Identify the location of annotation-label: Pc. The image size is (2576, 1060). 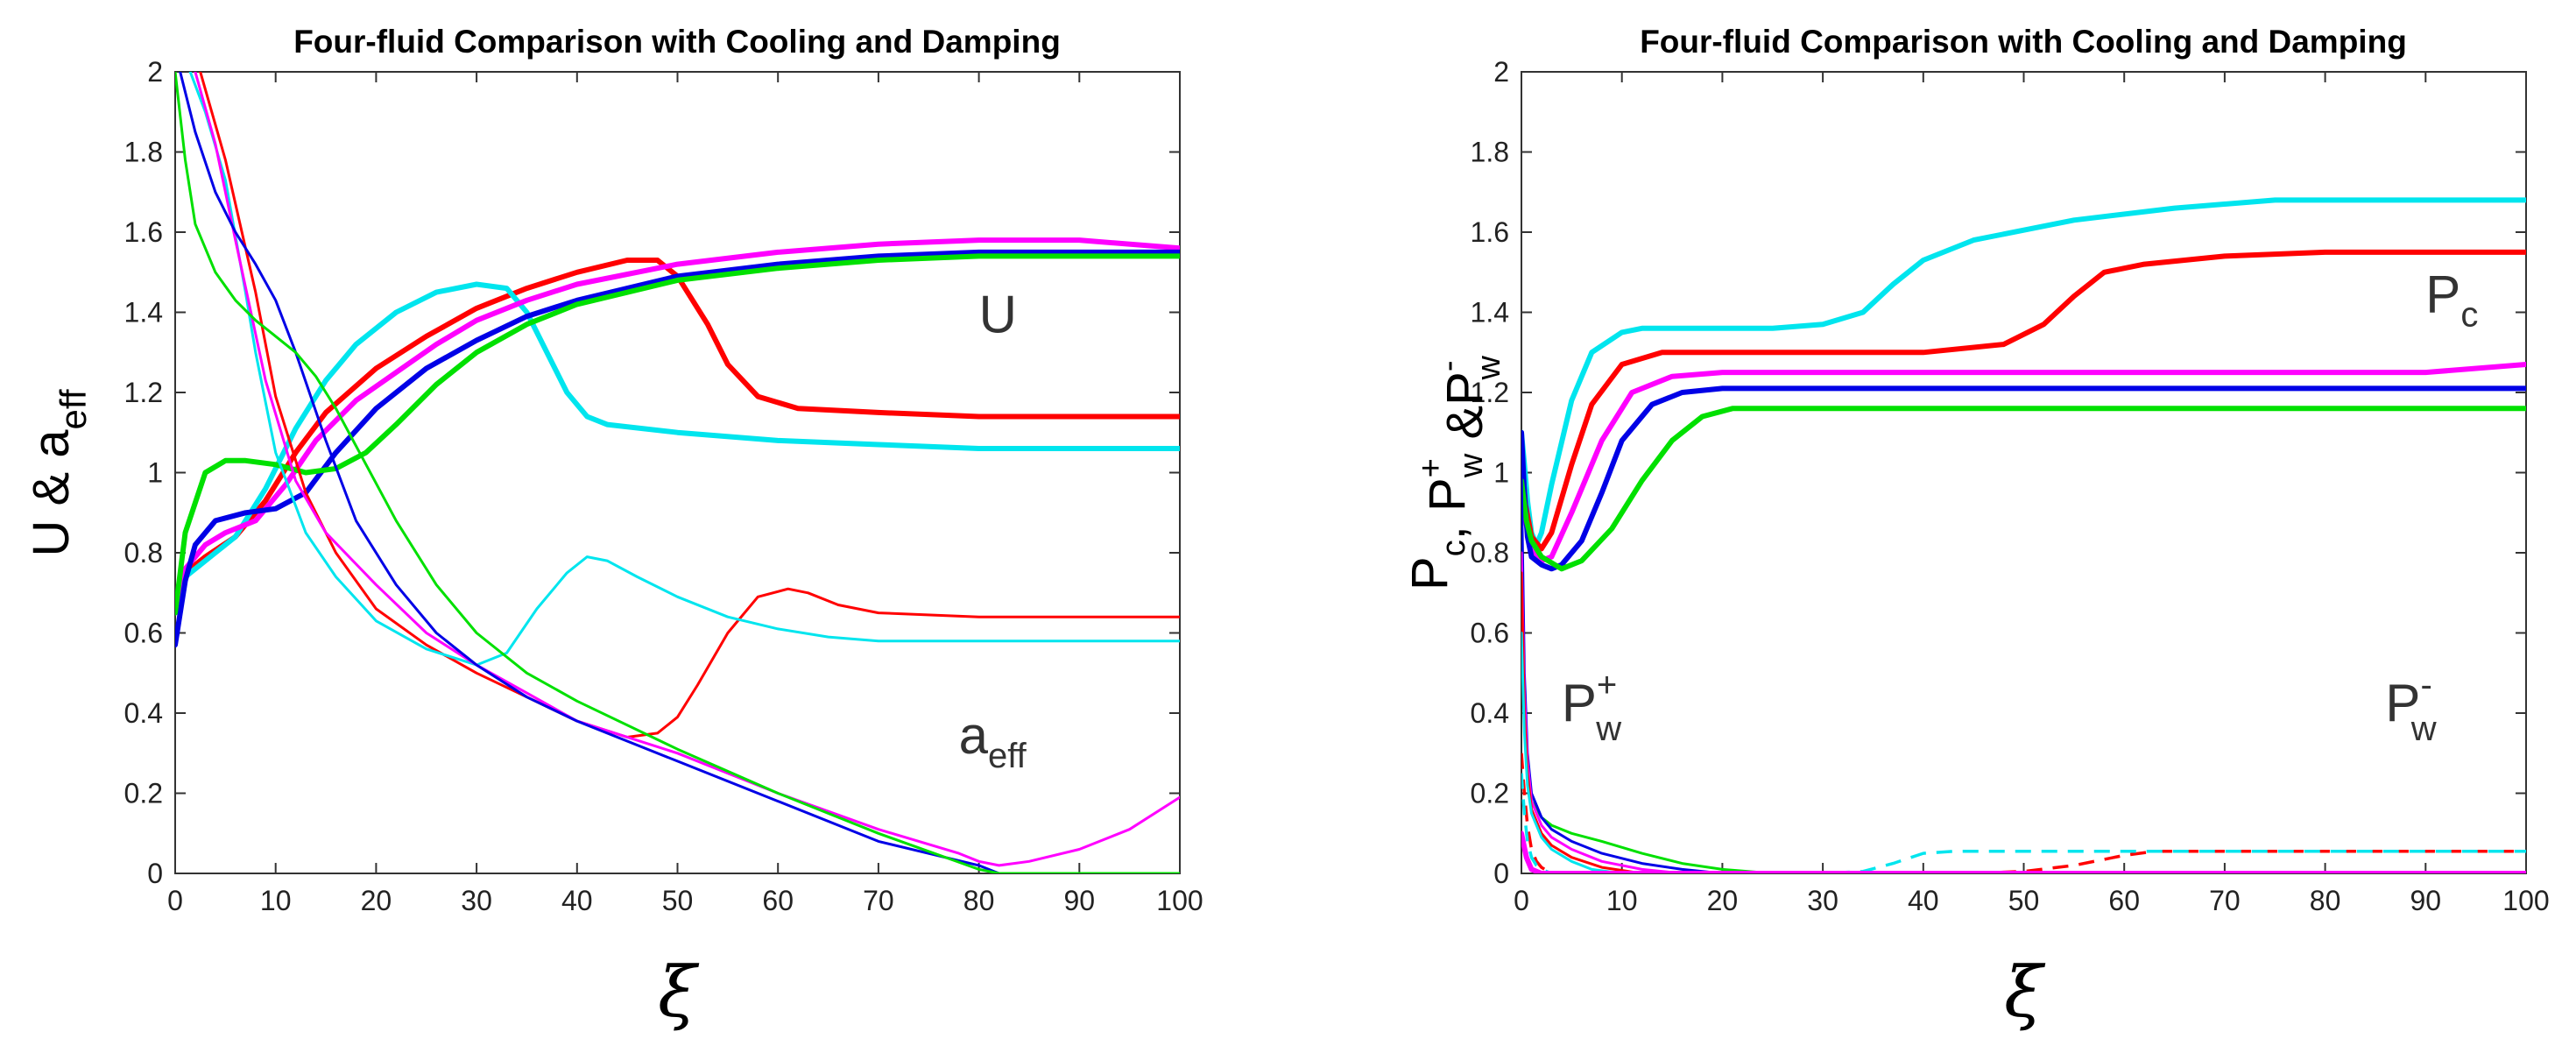
(2451, 300).